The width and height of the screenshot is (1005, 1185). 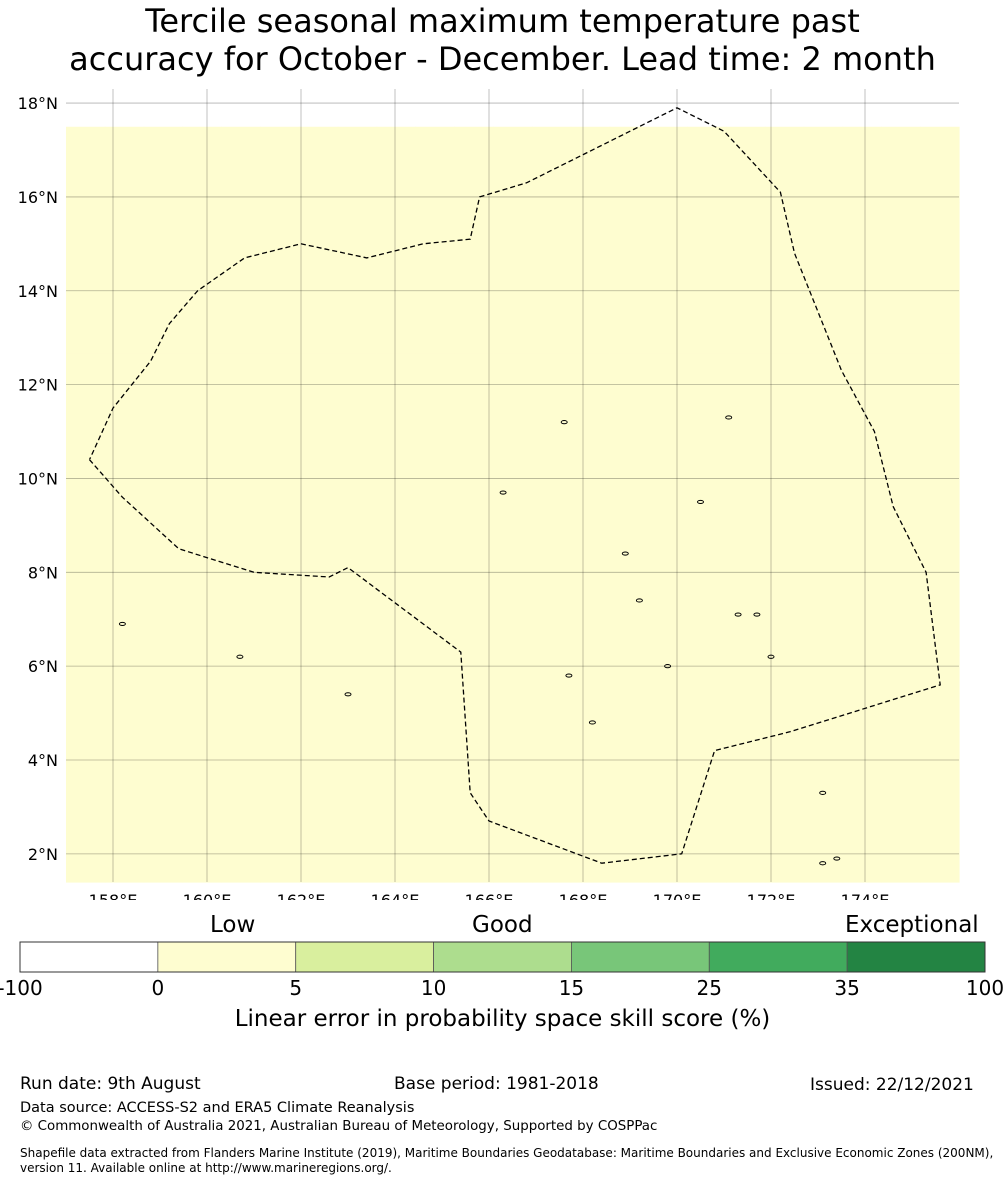 What do you see at coordinates (43, 666) in the screenshot?
I see `latitude-tick-label: 6°N` at bounding box center [43, 666].